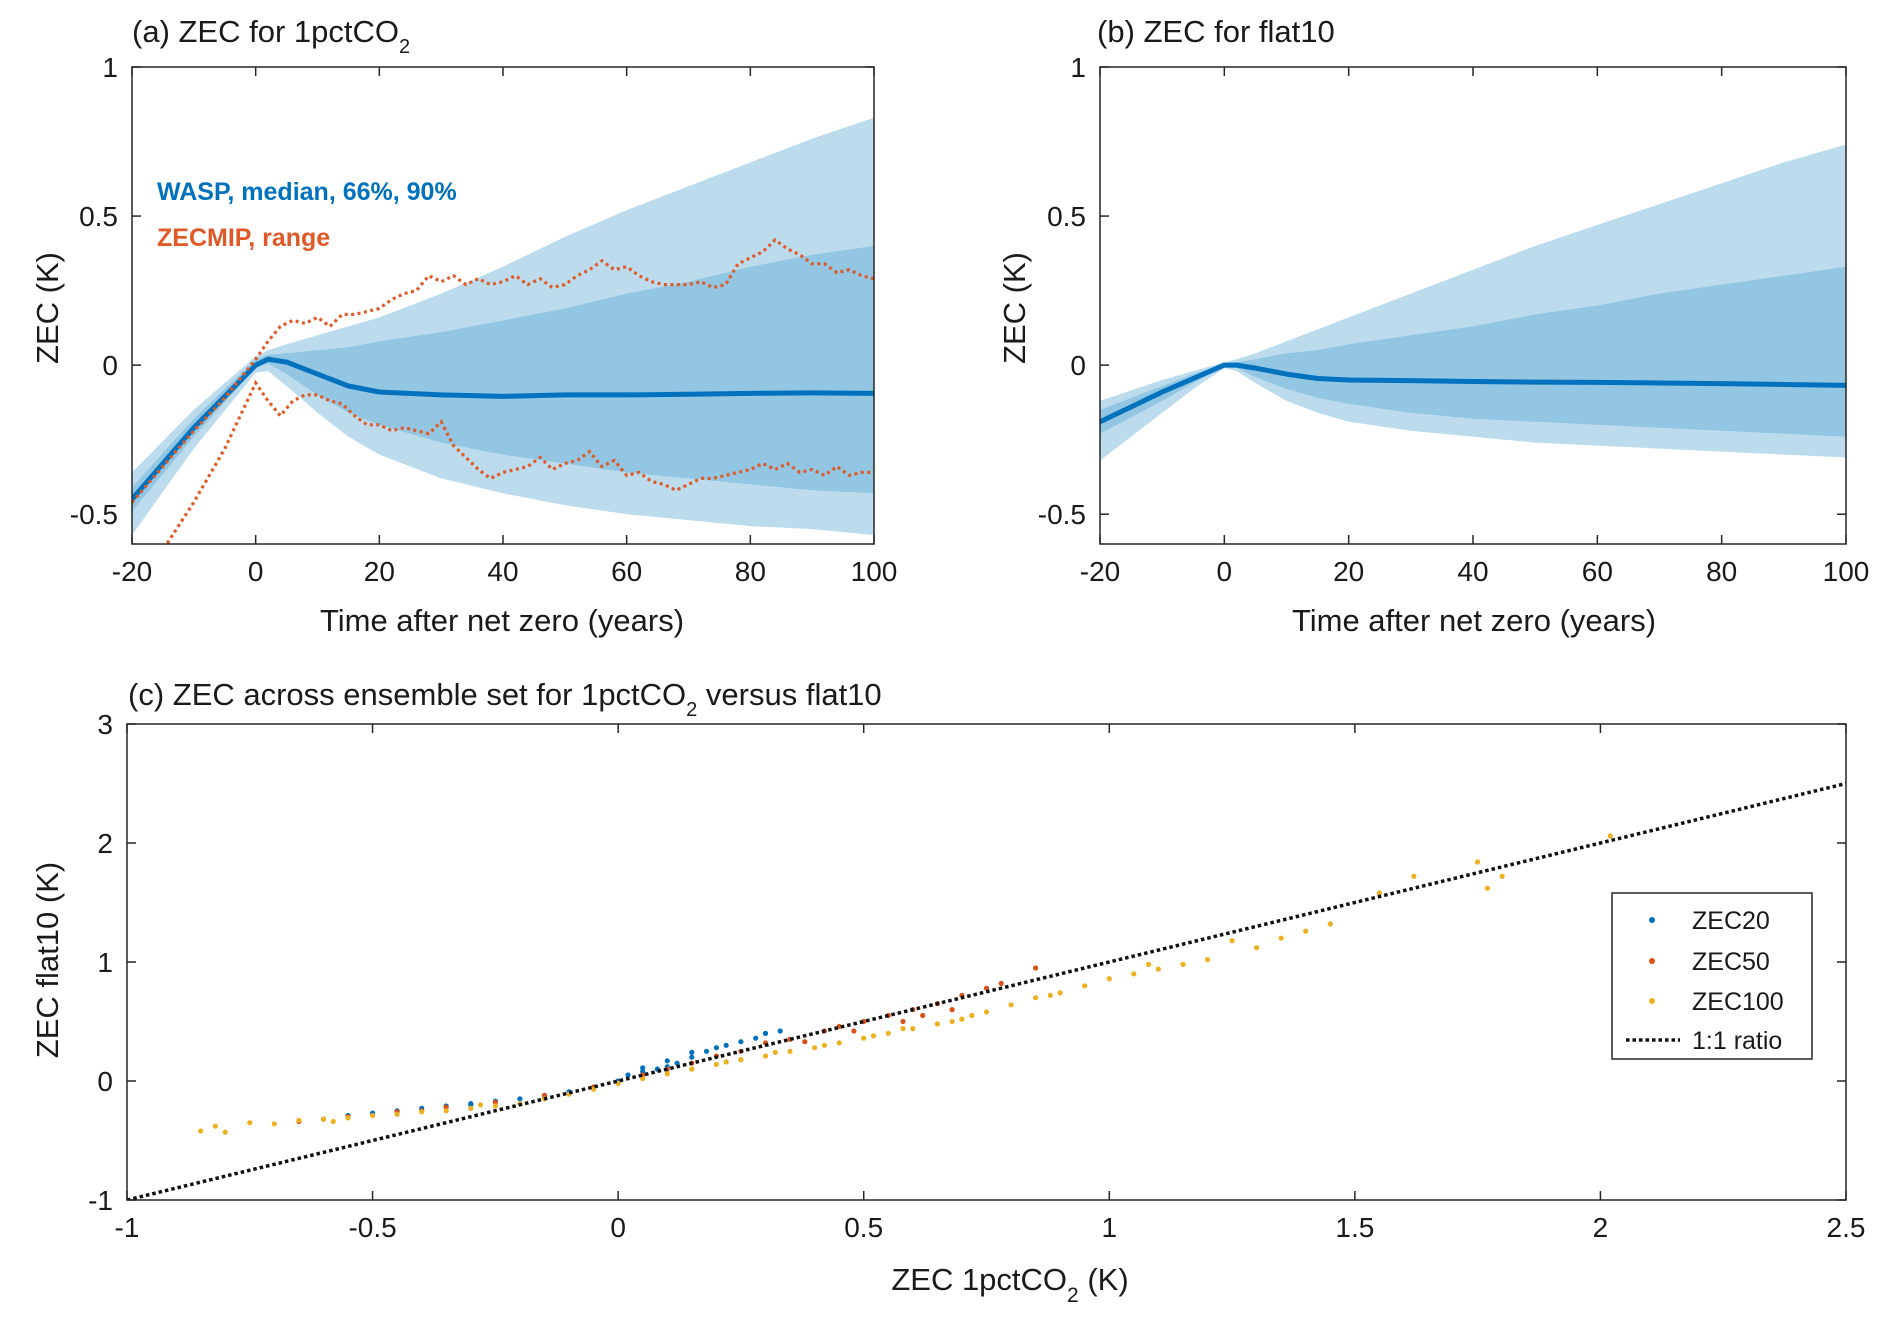 This screenshot has height=1325, width=1892. What do you see at coordinates (1066, 216) in the screenshot?
I see `panel-b-y-tick-label: 0.5` at bounding box center [1066, 216].